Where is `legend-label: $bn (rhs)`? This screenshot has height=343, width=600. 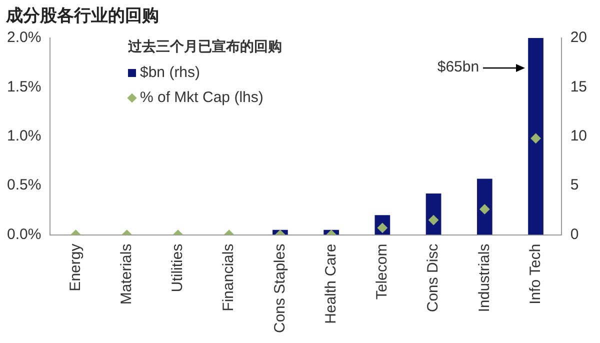
legend-label: $bn (rhs) is located at coordinates (170, 72).